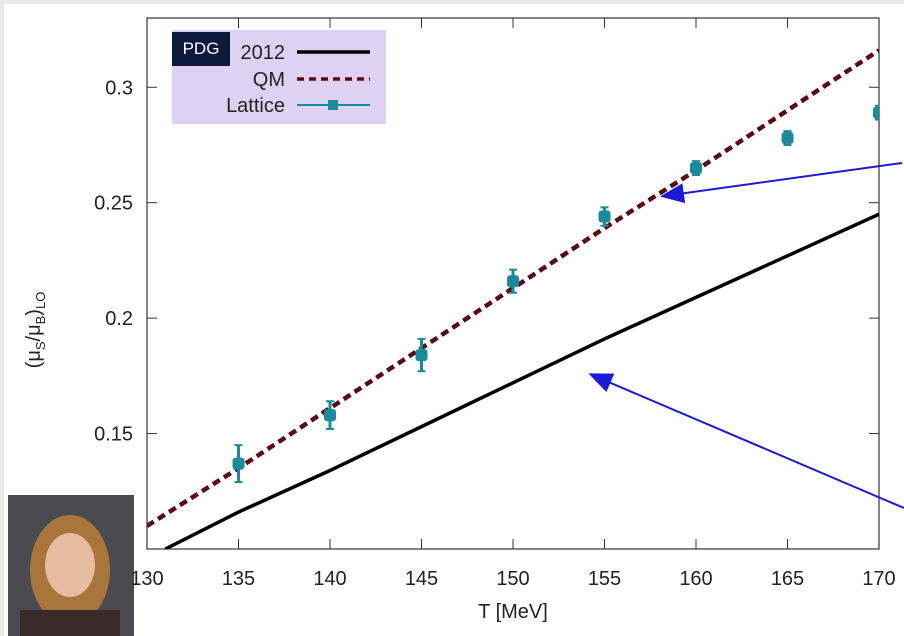 The image size is (904, 636). What do you see at coordinates (421, 579) in the screenshot?
I see `x-tick-label: 145` at bounding box center [421, 579].